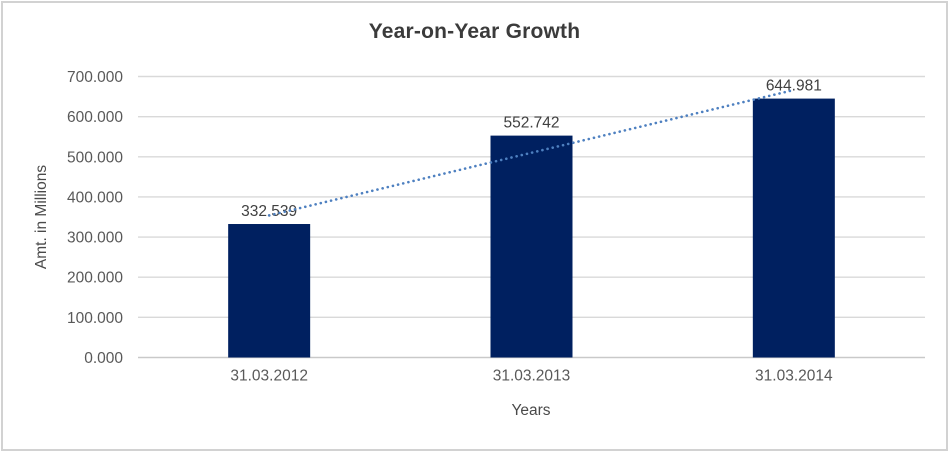  What do you see at coordinates (531, 123) in the screenshot?
I see `data-label: 552.742` at bounding box center [531, 123].